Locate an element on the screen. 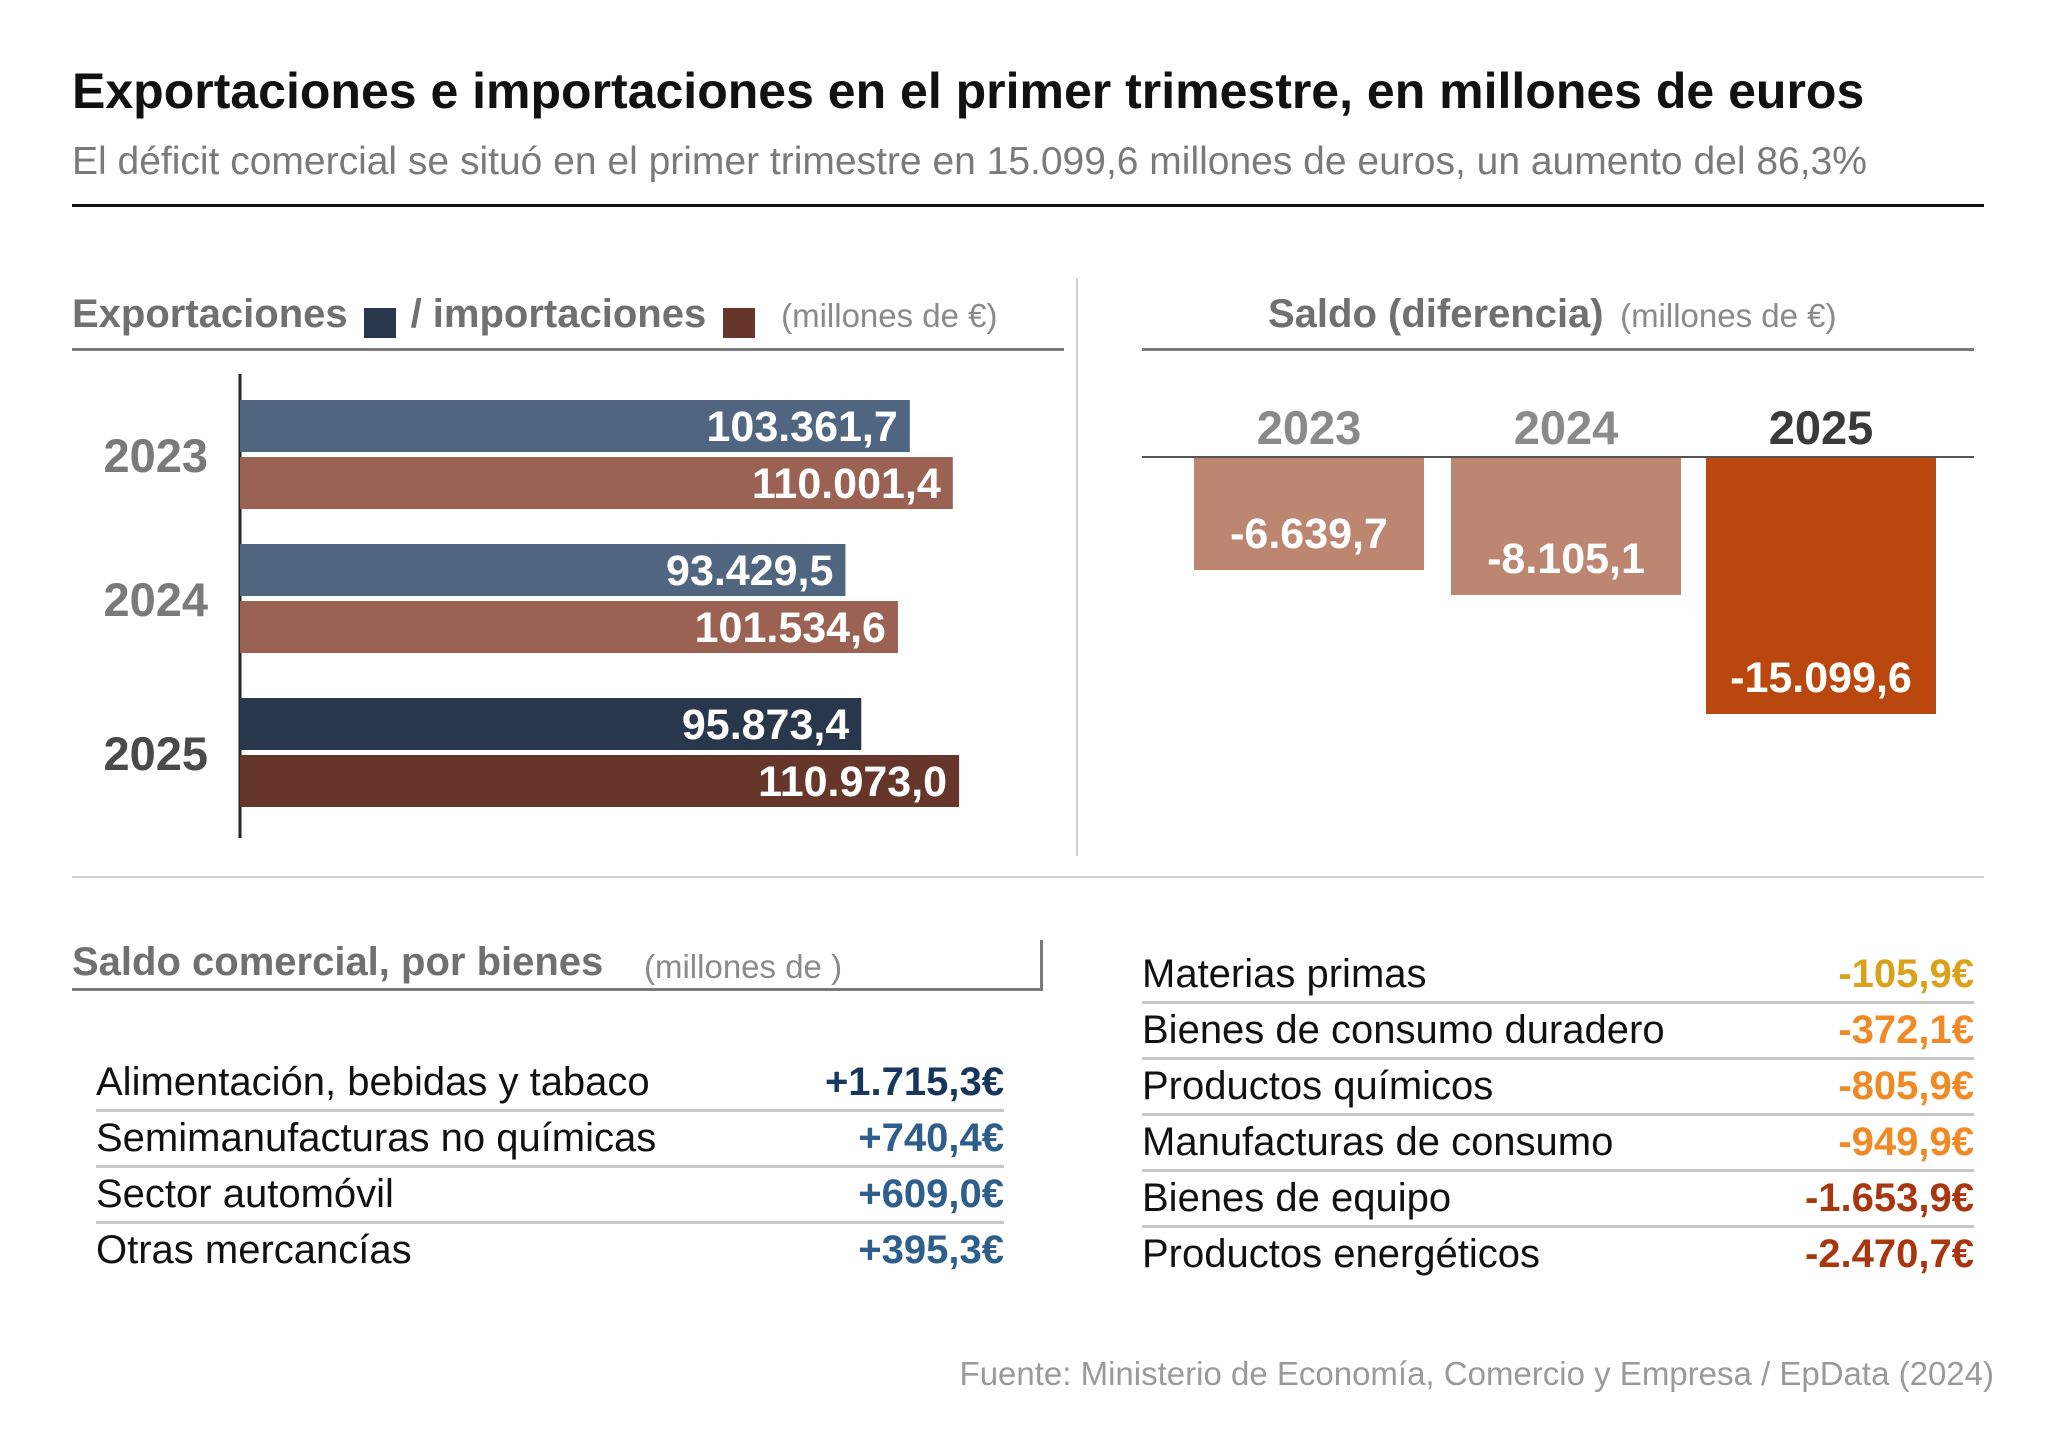 This screenshot has height=1455, width=2048. saldo-title: Saldo (diferencia) is located at coordinates (1436, 314).